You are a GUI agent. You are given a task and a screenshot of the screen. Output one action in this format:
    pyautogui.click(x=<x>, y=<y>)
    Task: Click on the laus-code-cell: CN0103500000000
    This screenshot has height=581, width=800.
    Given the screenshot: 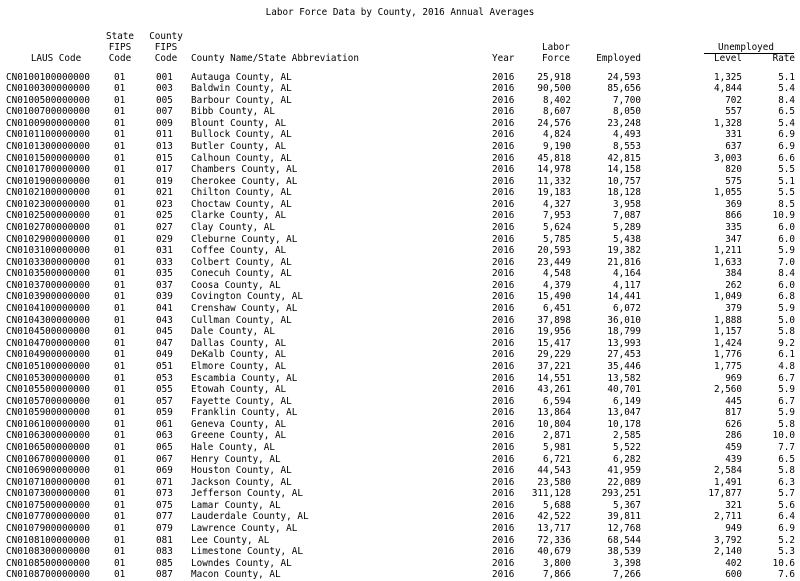 What is the action you would take?
    pyautogui.click(x=48, y=274)
    